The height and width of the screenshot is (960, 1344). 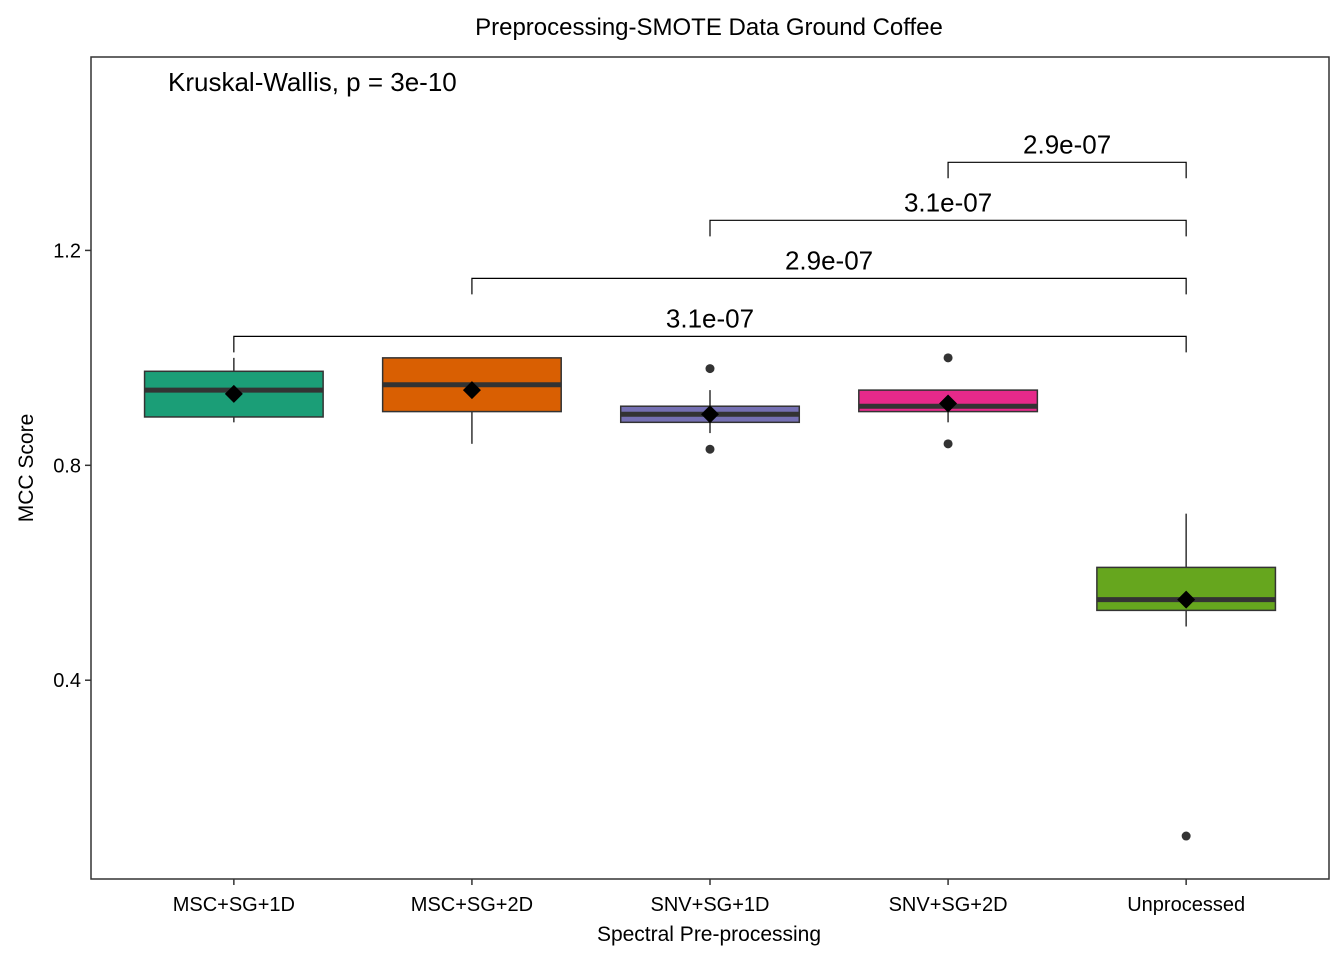 I want to click on y-axis: 0.4 0.8 1.2, so click(x=72, y=466).